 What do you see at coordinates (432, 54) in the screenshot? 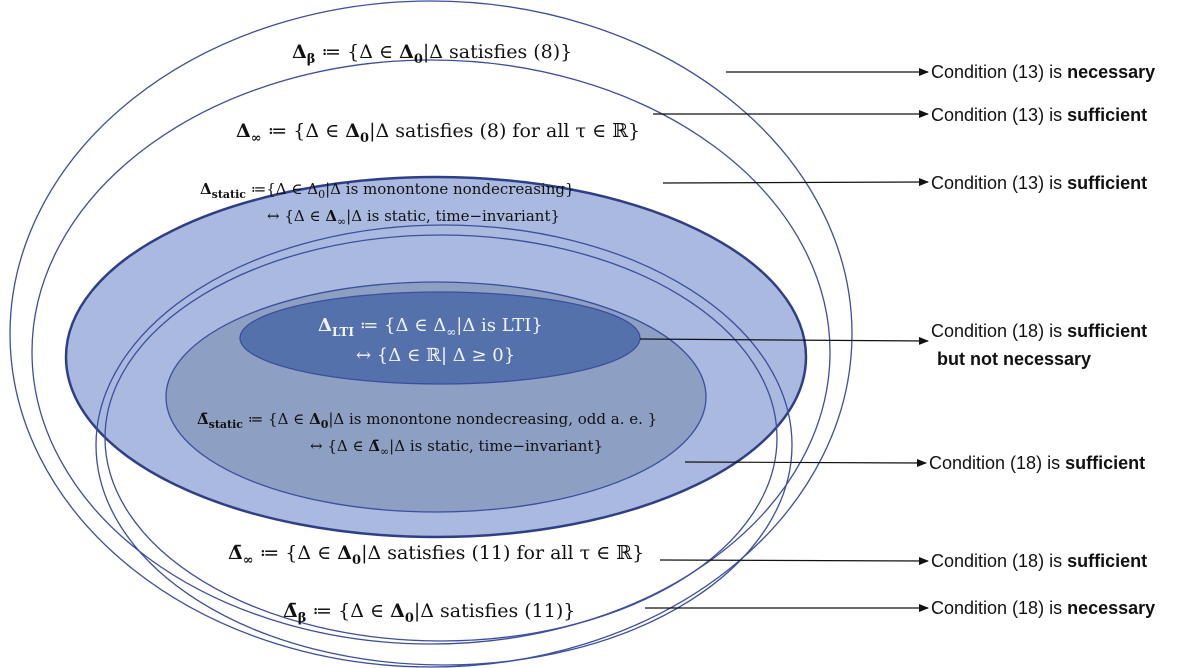
I see `set-beta-label: Δβ ≔ {Δ ∈ Δ0|Δ satisfies (8)}` at bounding box center [432, 54].